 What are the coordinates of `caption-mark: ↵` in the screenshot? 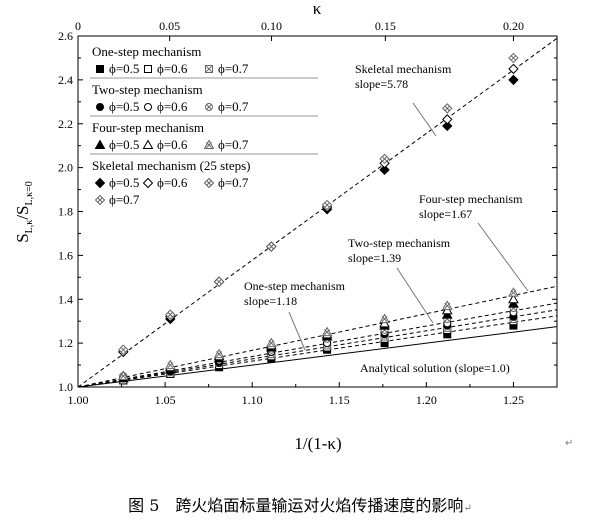 It's located at (467, 508).